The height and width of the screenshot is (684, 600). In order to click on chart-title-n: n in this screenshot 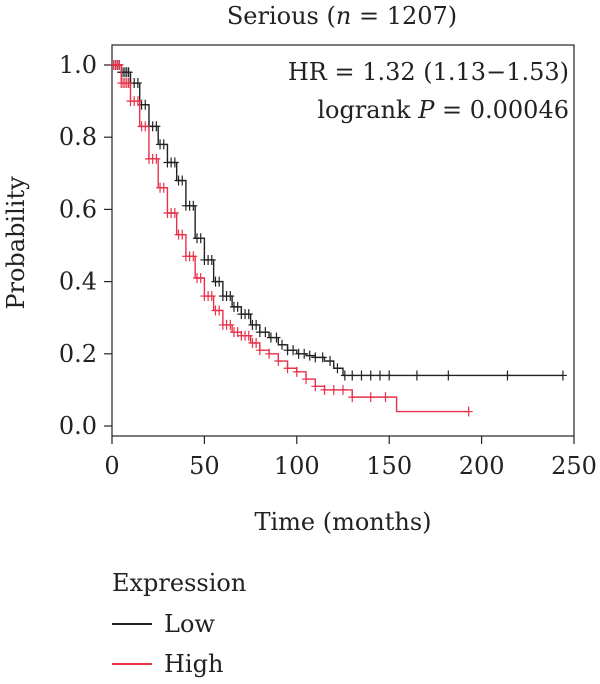, I will do `click(343, 16)`.